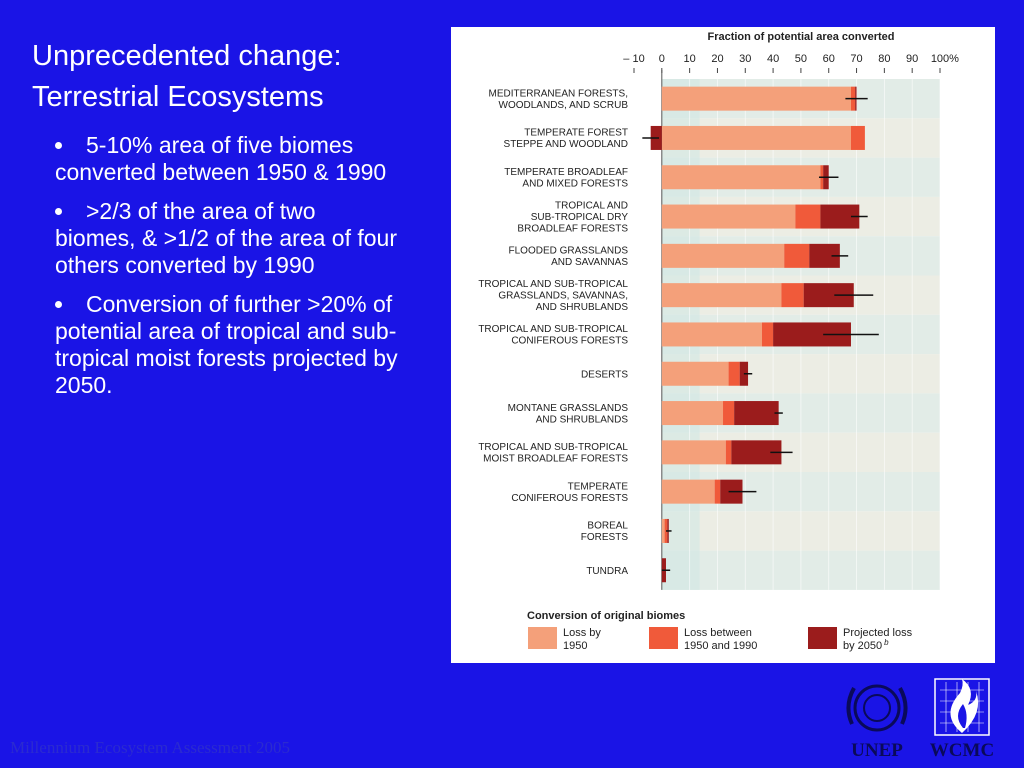 Image resolution: width=1024 pixels, height=768 pixels. Describe the element at coordinates (884, 59) in the screenshot. I see `x-tick-label: 80` at that location.